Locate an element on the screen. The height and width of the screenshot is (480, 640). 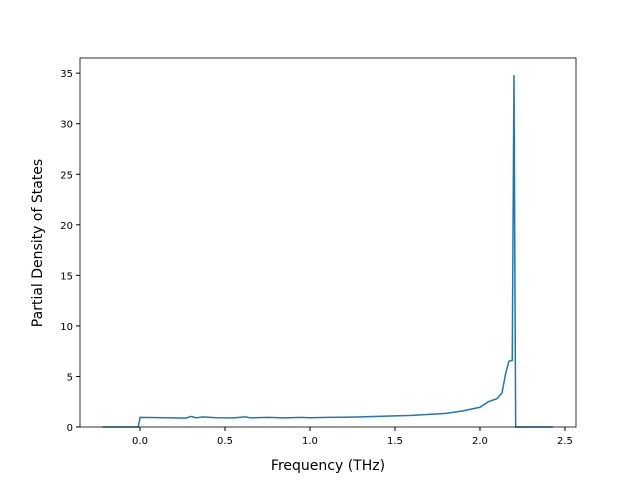
y-tick-label: 15 is located at coordinates (66, 276).